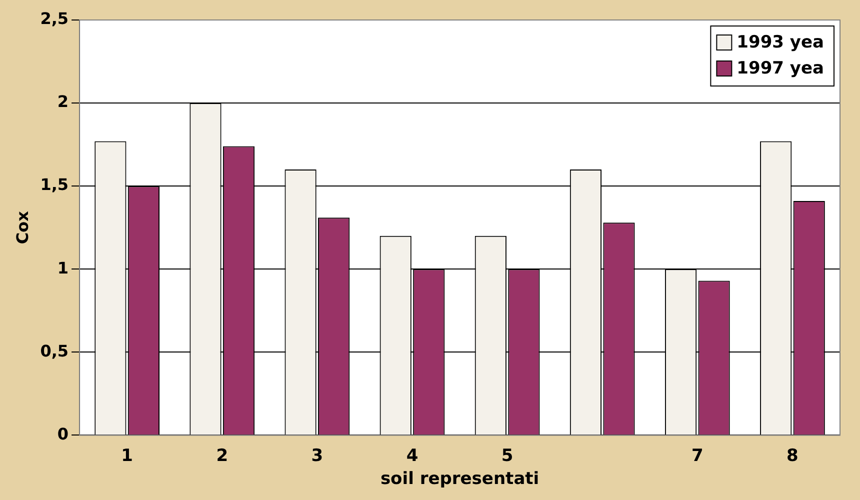 This screenshot has width=860, height=500. Describe the element at coordinates (22, 227) in the screenshot. I see `y-axis-title: Cox` at that location.